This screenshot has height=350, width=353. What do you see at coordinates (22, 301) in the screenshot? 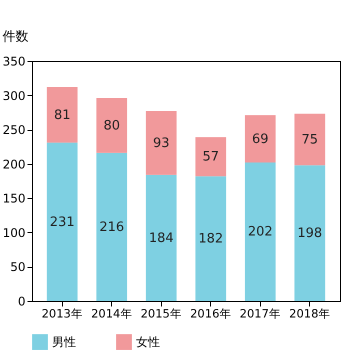
I see `y-tick-label: 0` at bounding box center [22, 301].